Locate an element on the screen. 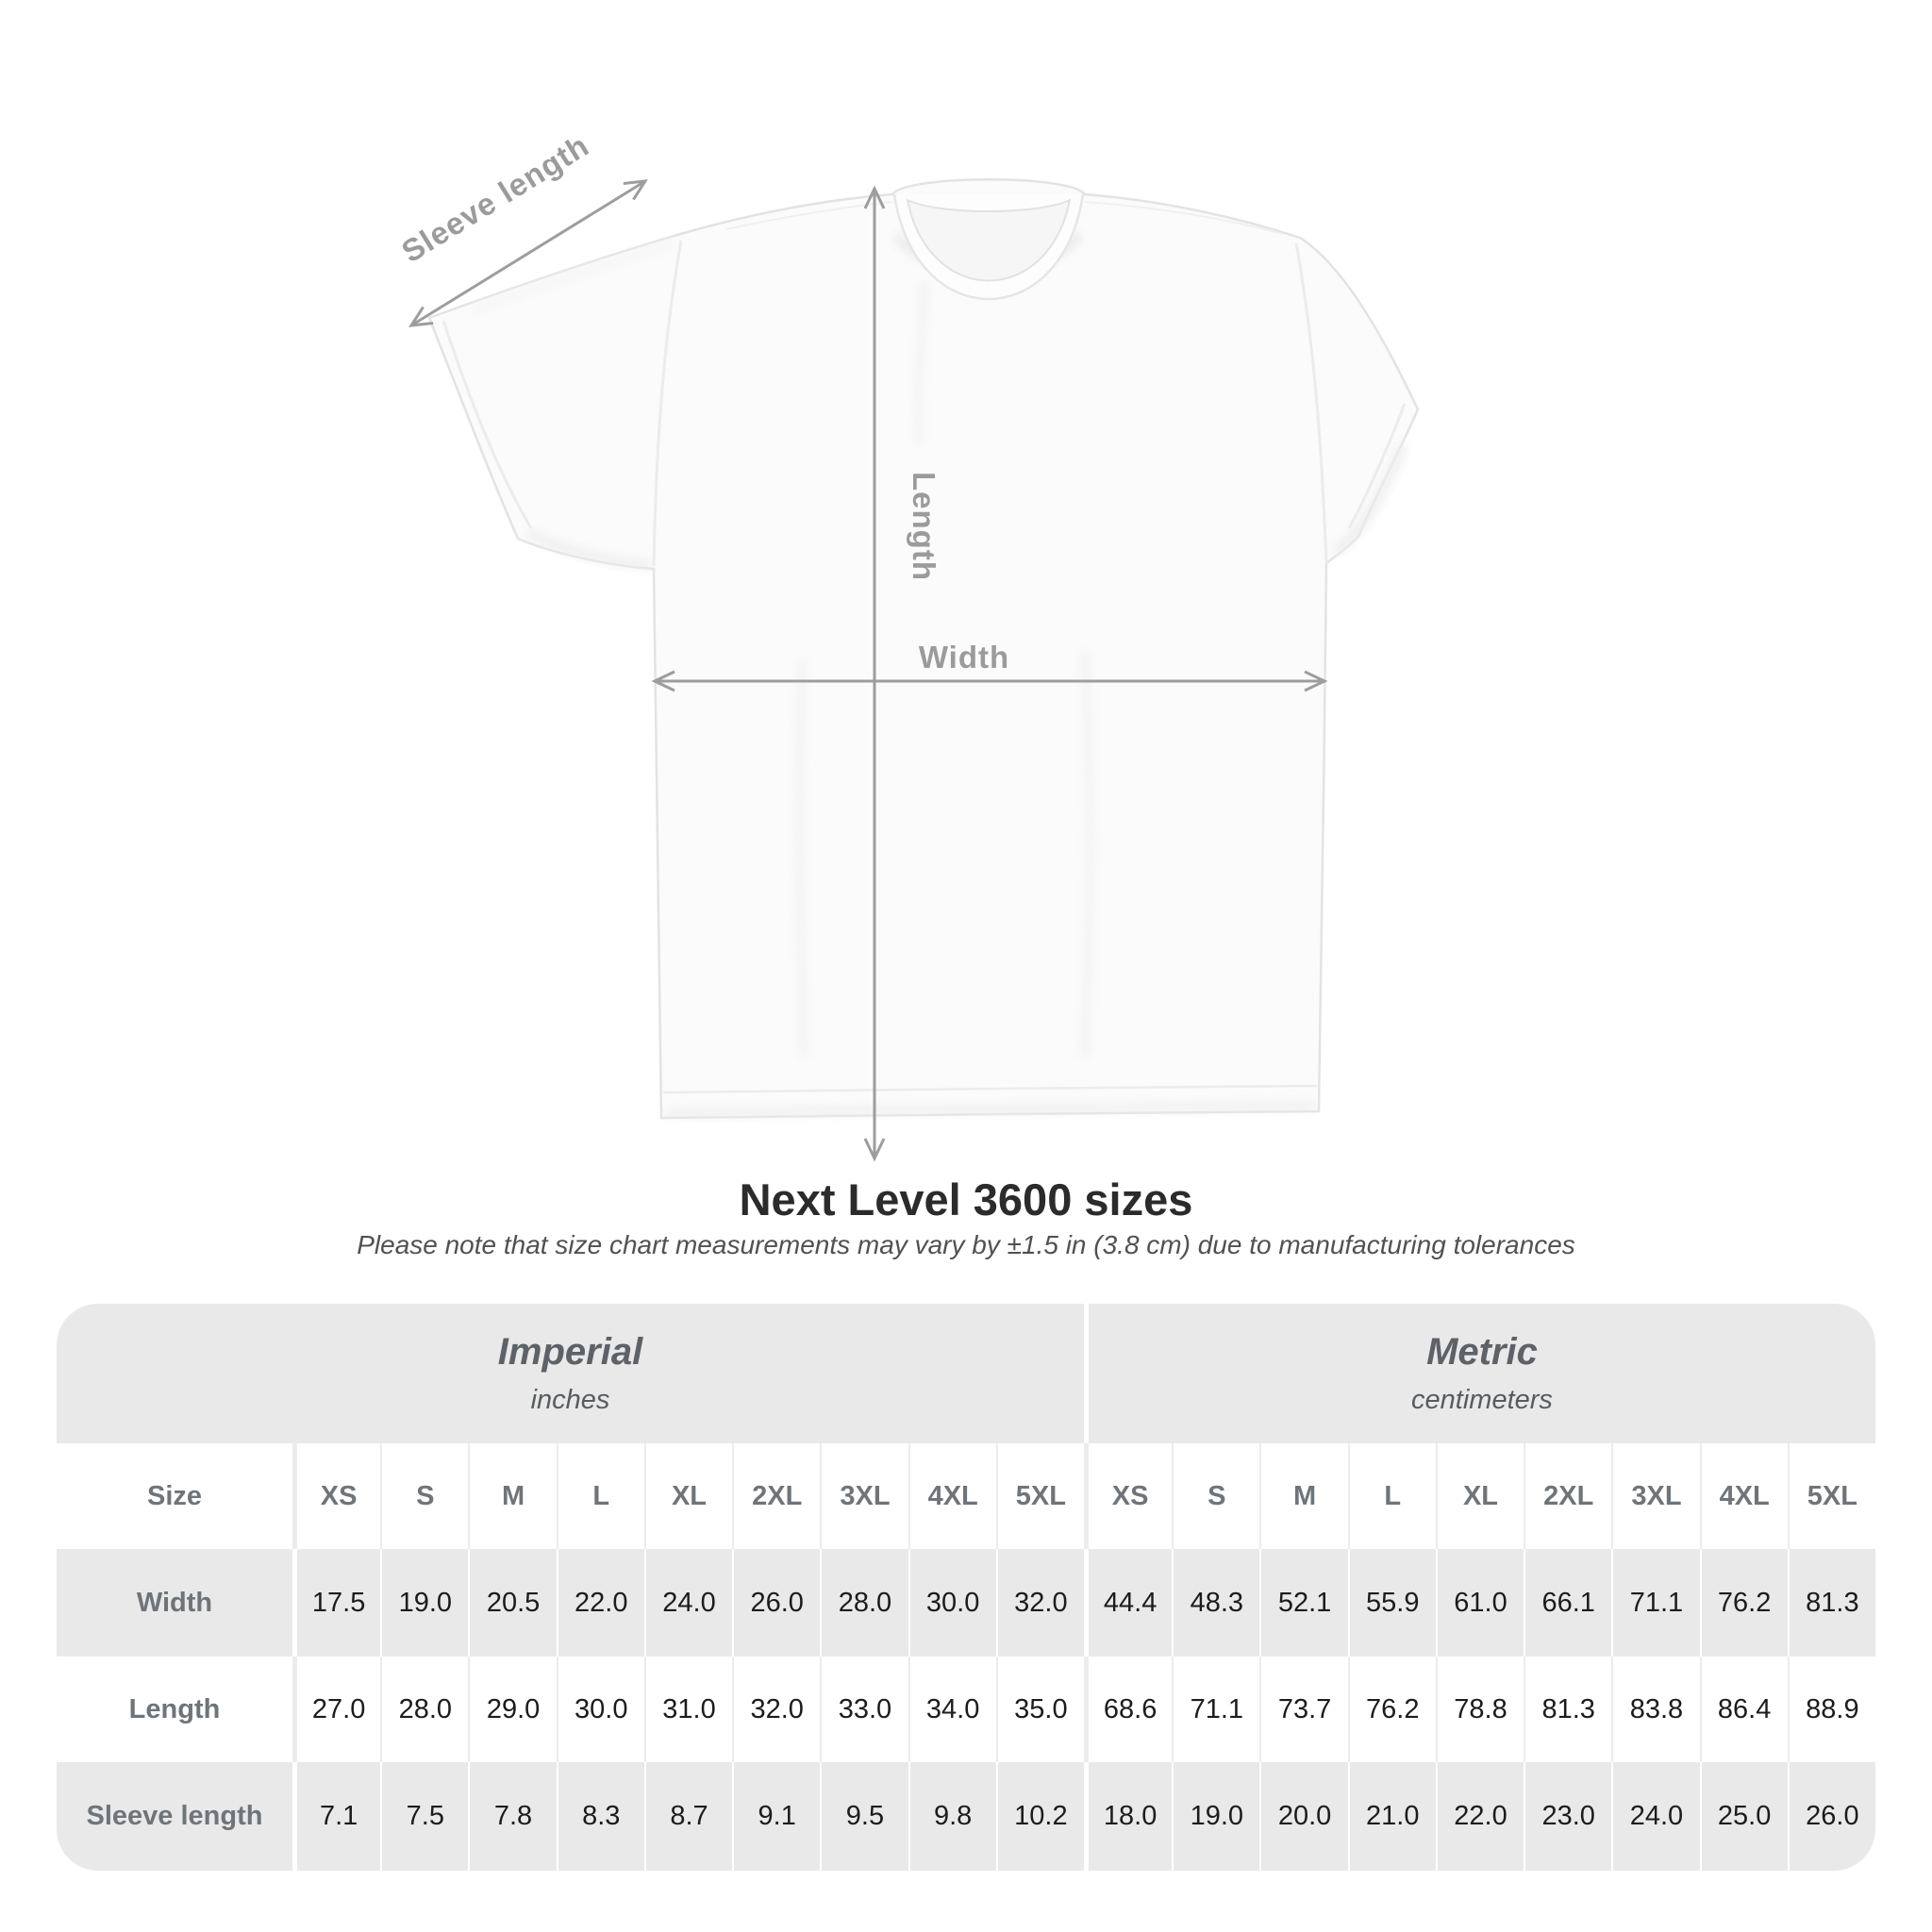 The width and height of the screenshot is (1932, 1932). size-header-metric-4XL: 4XL is located at coordinates (1743, 1496).